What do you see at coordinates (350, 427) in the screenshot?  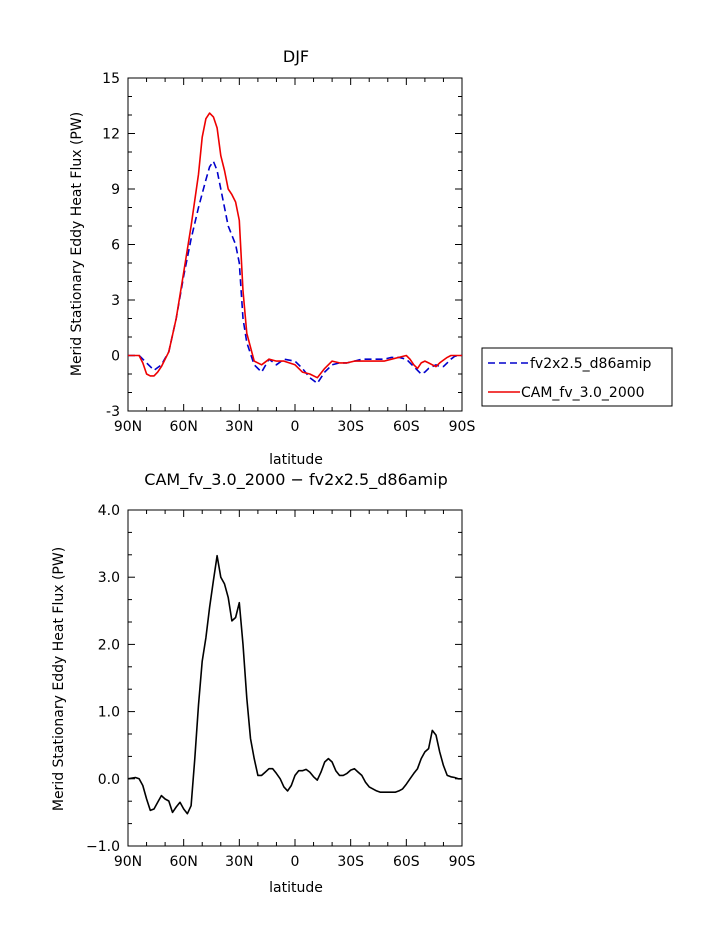 I see `top-x-tick-label: 30S` at bounding box center [350, 427].